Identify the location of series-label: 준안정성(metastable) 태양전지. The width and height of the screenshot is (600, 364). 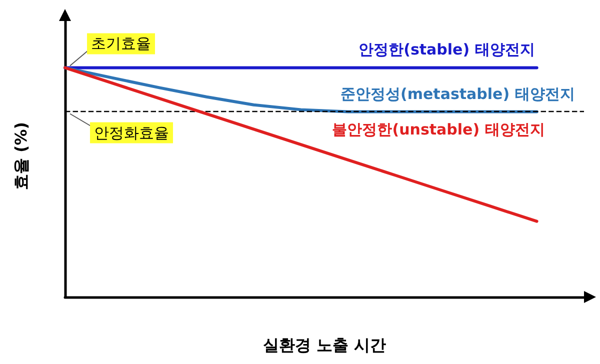
(457, 93).